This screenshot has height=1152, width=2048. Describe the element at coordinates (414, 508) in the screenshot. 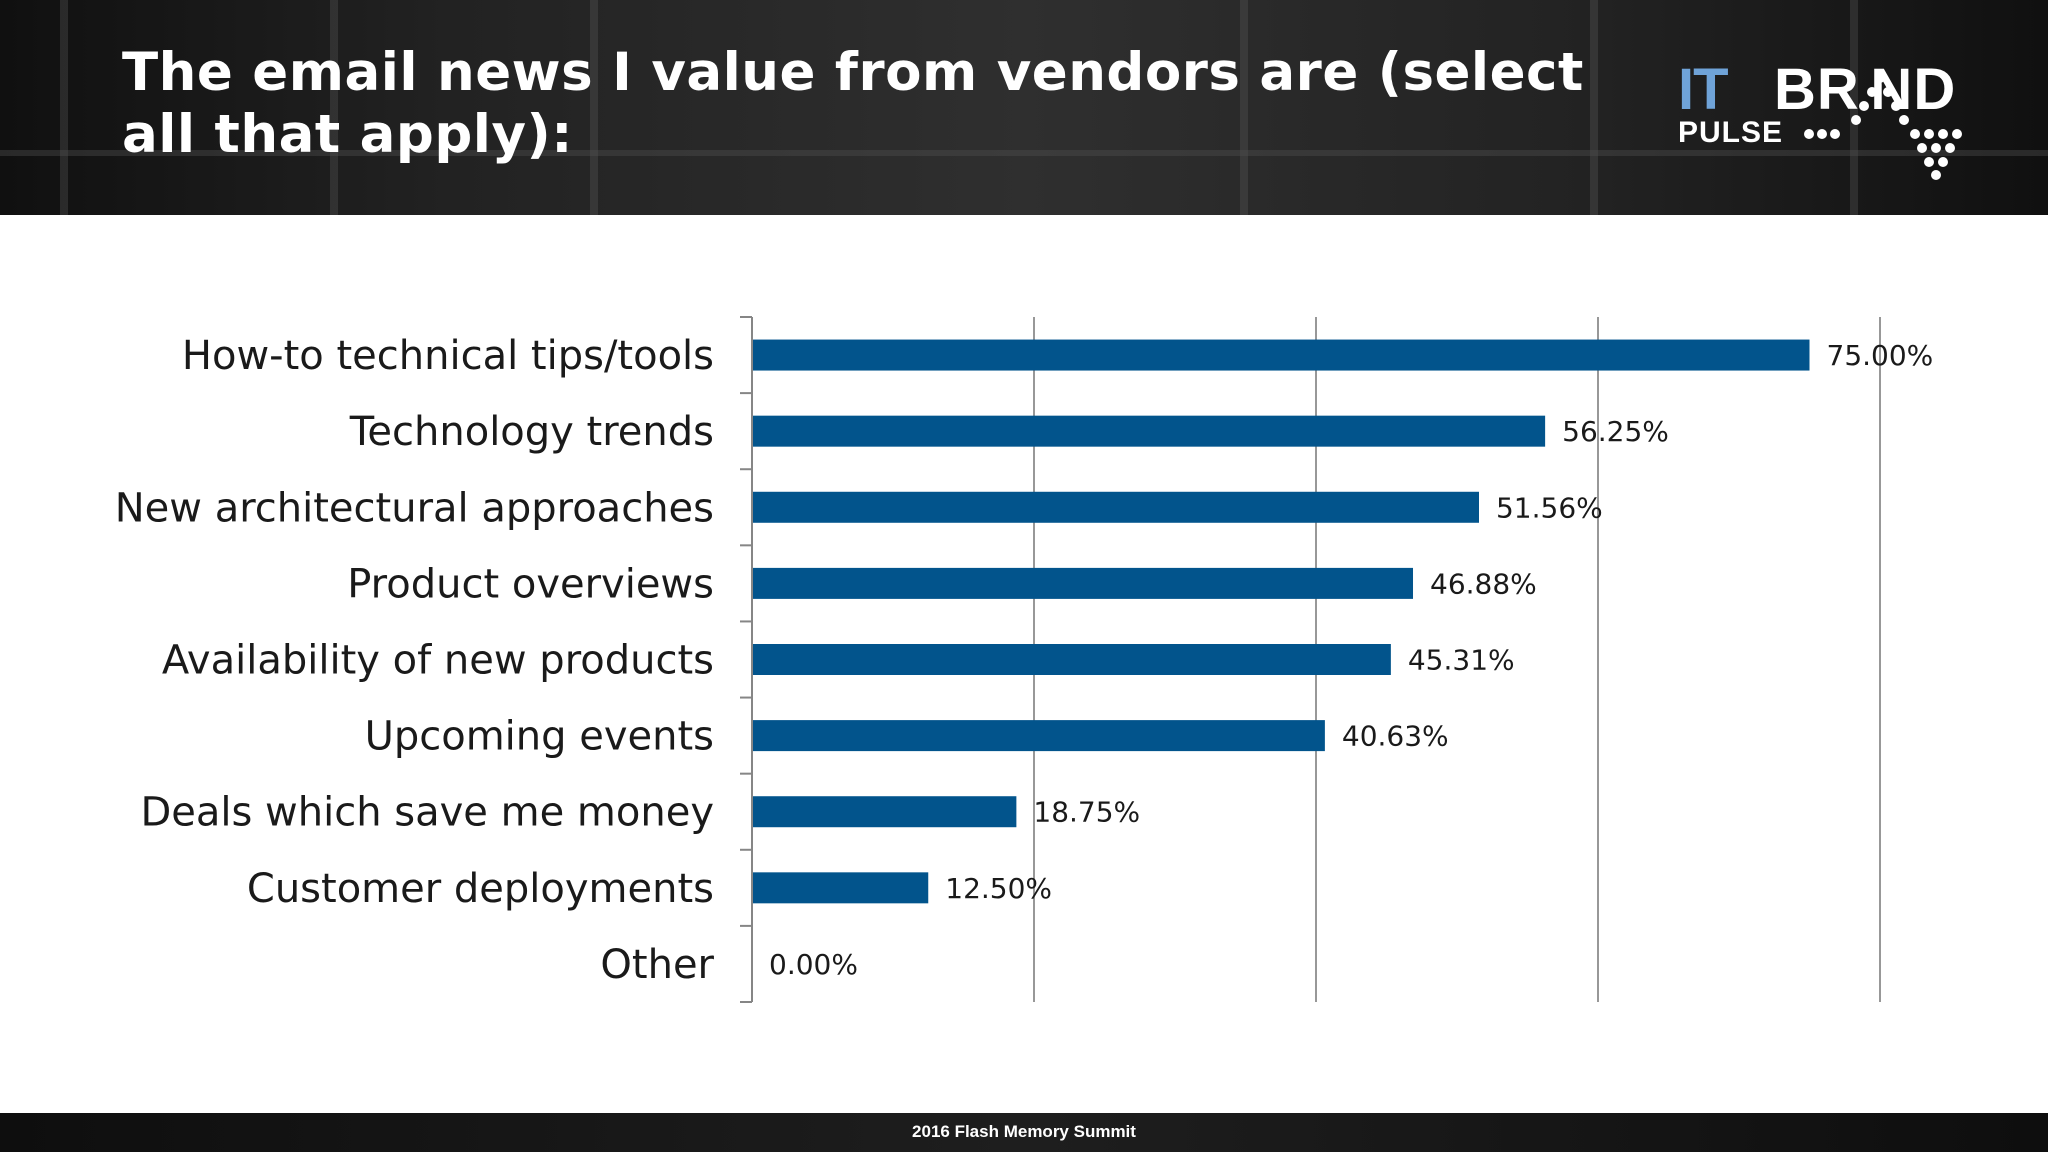

I see `category-label: New architectural approaches` at that location.